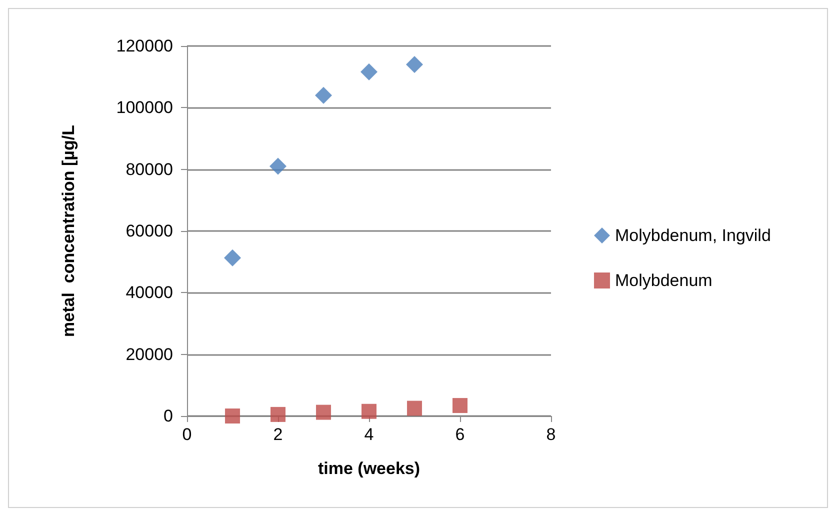 The height and width of the screenshot is (518, 838). Describe the element at coordinates (369, 468) in the screenshot. I see `x-axis-title: time (weeks)` at that location.